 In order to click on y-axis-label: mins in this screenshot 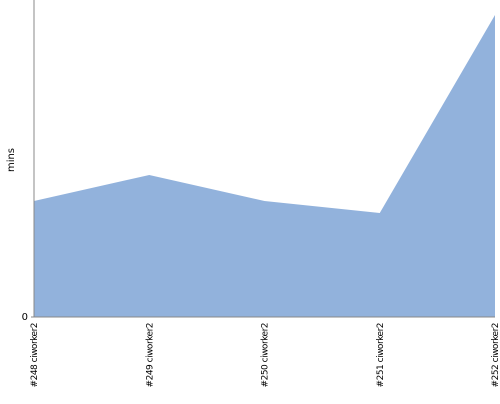, I will do `click(11, 160)`.